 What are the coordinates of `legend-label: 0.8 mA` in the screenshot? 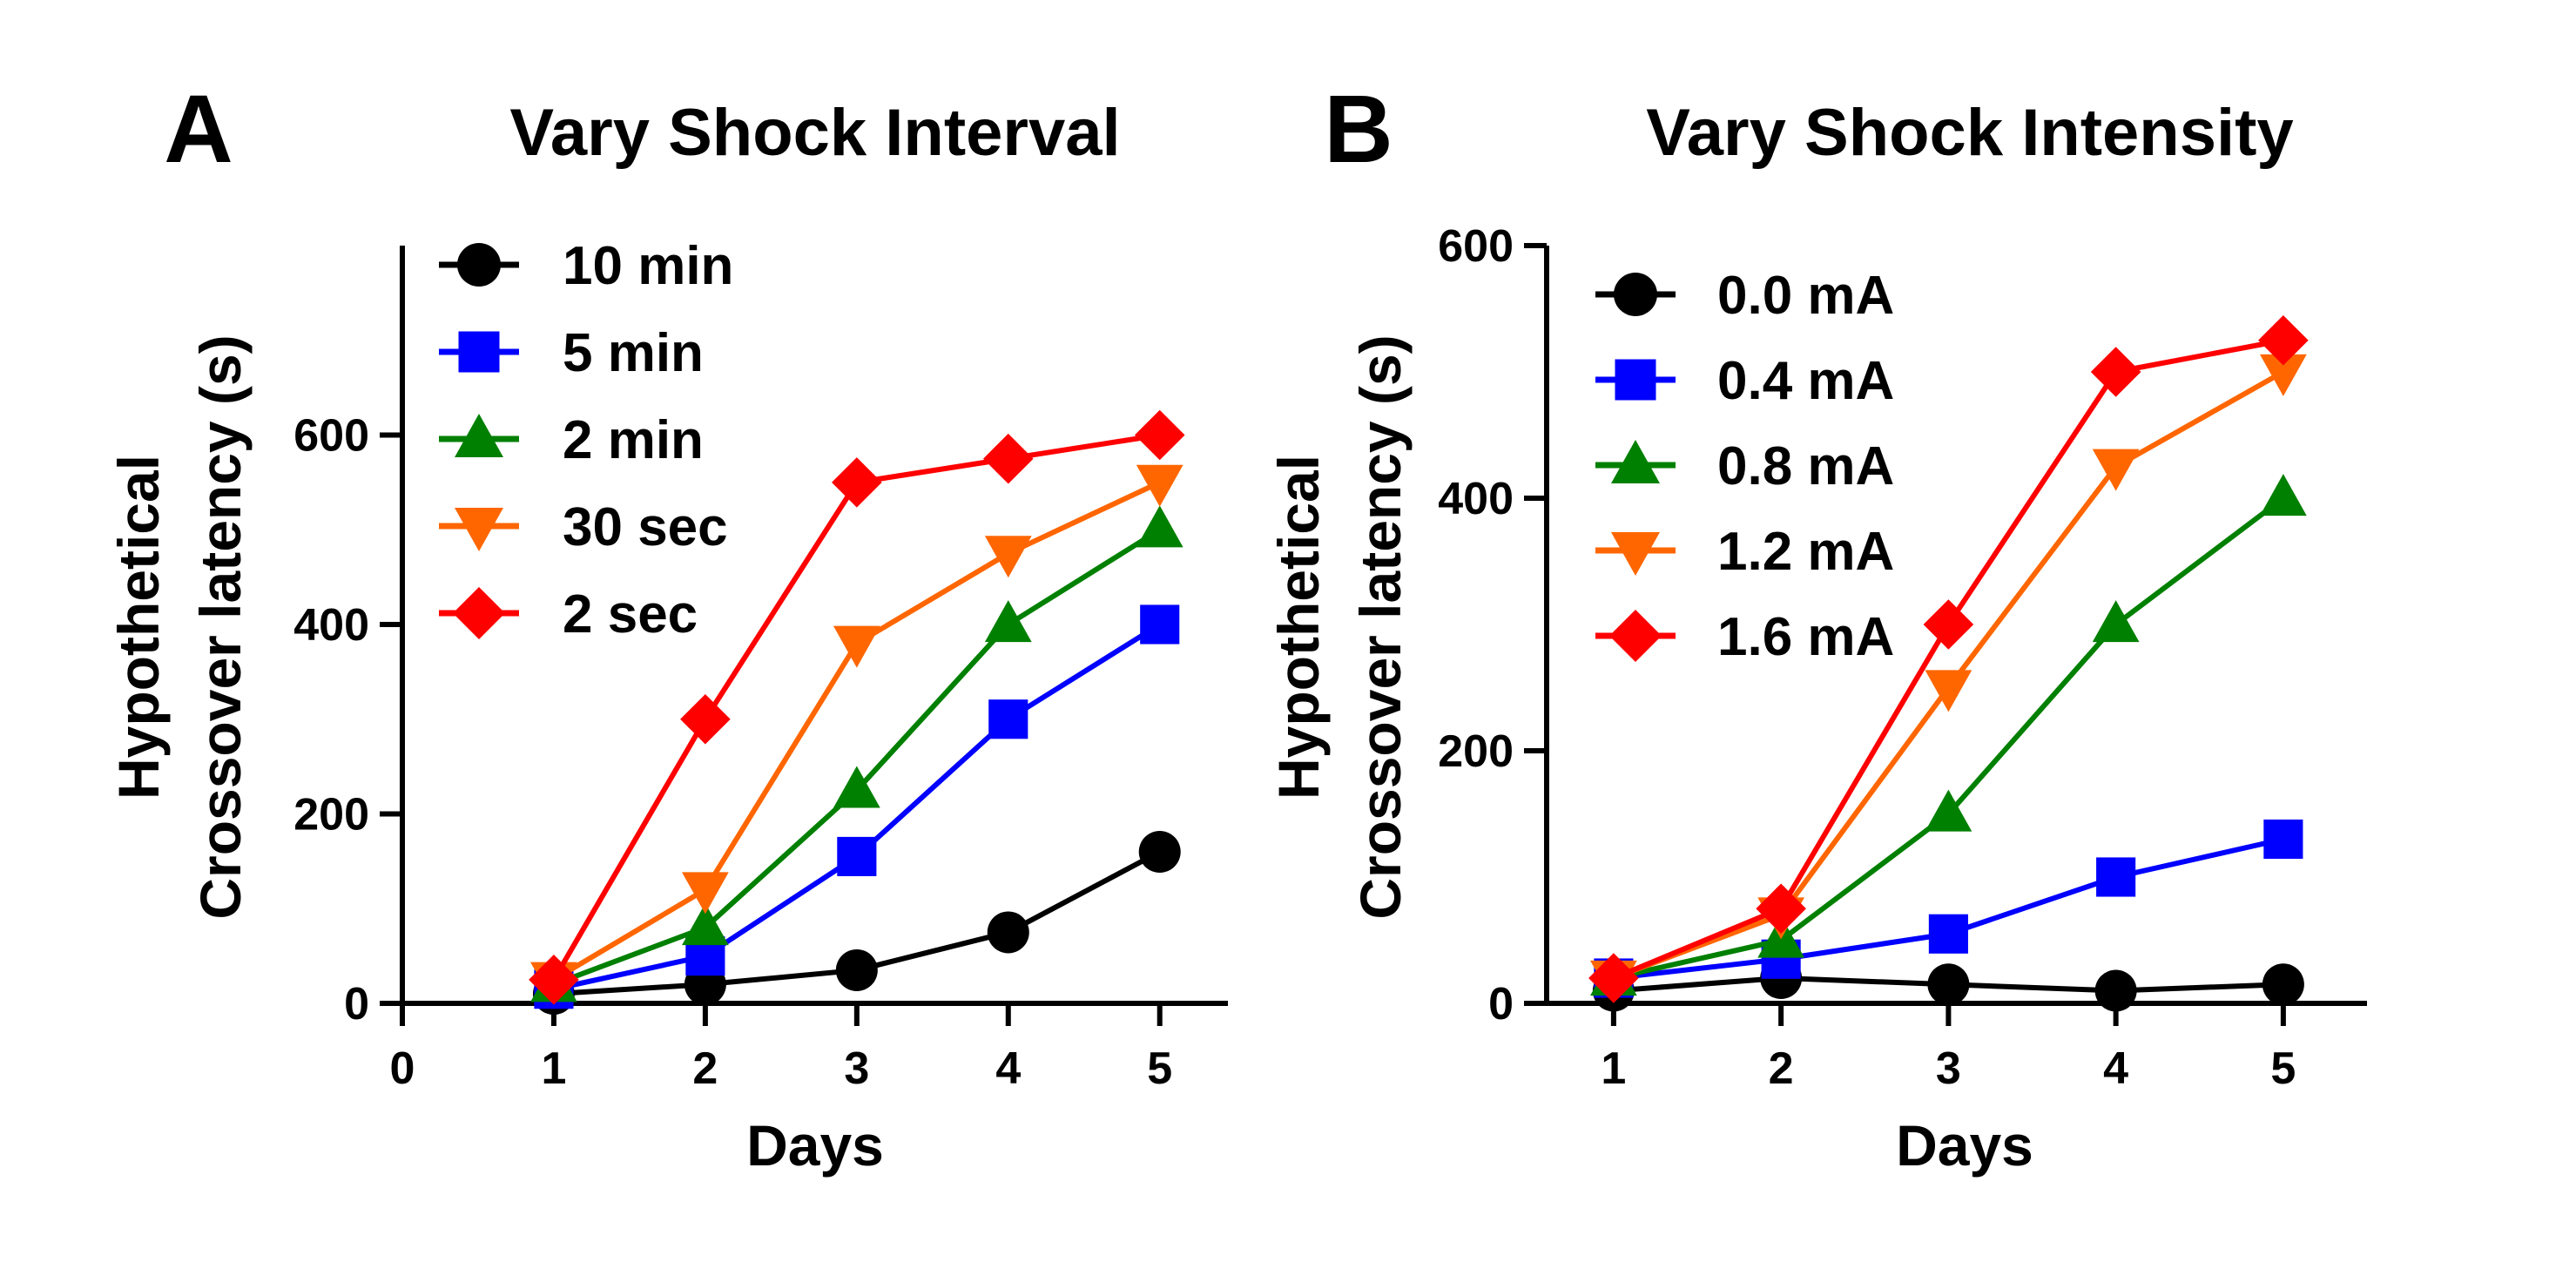 It's located at (1805, 466).